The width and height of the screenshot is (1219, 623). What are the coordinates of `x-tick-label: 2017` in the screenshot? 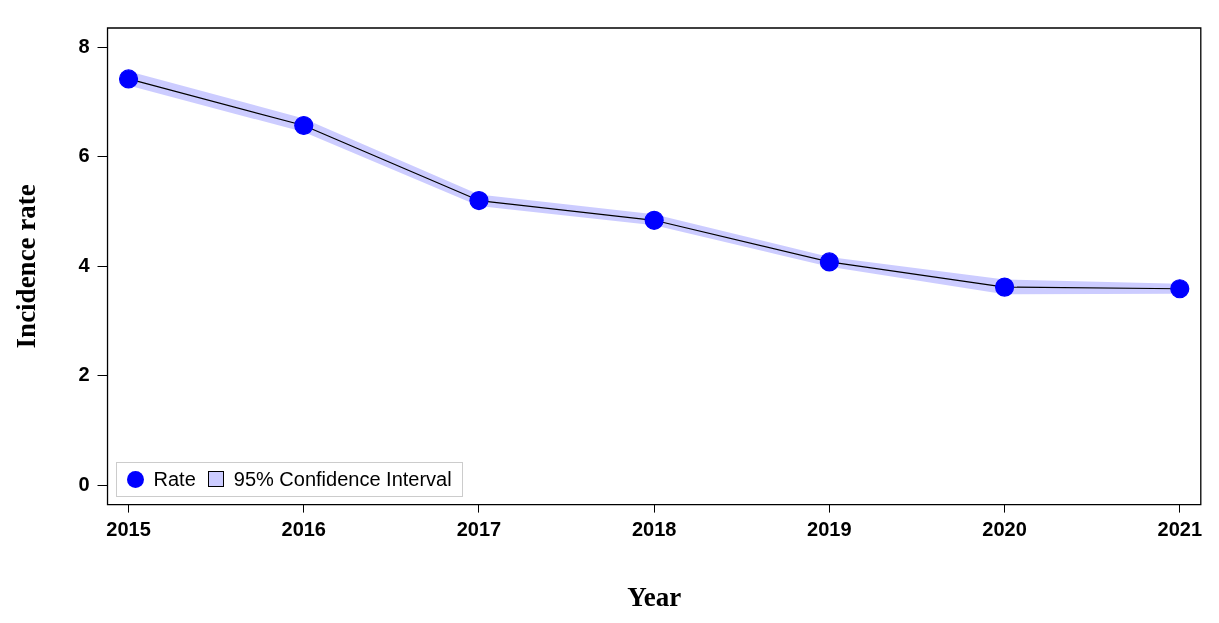 It's located at (479, 529).